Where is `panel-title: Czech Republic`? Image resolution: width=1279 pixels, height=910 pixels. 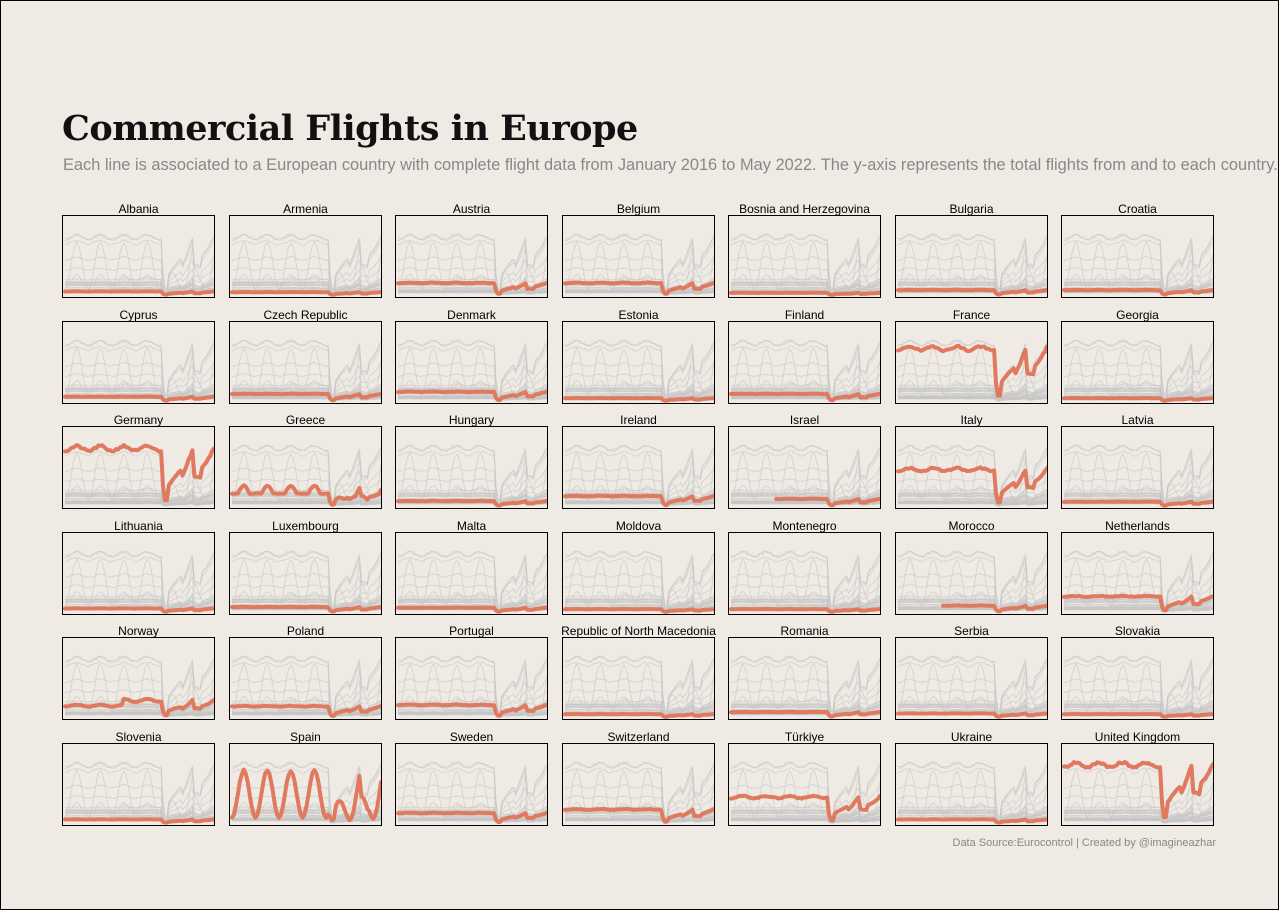 panel-title: Czech Republic is located at coordinates (305, 315).